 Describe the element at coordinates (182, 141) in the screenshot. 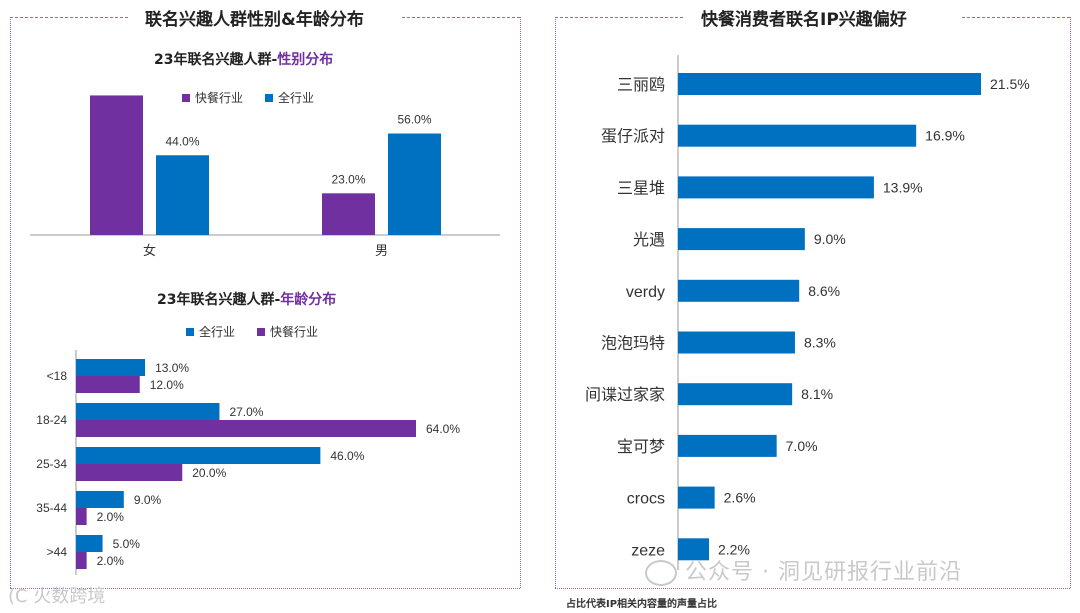

I see `gender-data-label: 44.0%` at that location.